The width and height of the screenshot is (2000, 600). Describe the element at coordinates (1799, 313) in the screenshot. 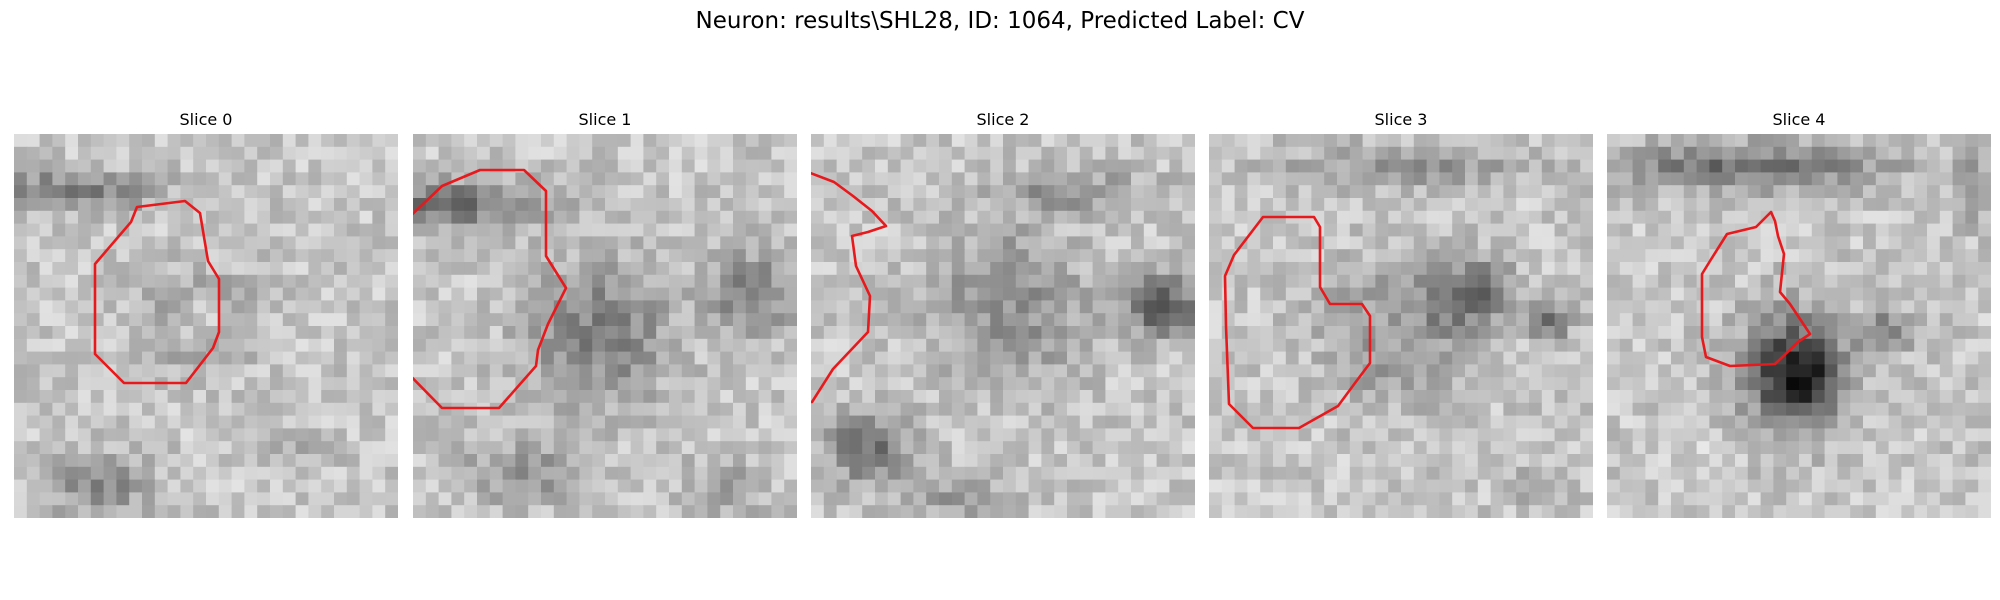

I see `slice-panel-4: Slice 4` at that location.